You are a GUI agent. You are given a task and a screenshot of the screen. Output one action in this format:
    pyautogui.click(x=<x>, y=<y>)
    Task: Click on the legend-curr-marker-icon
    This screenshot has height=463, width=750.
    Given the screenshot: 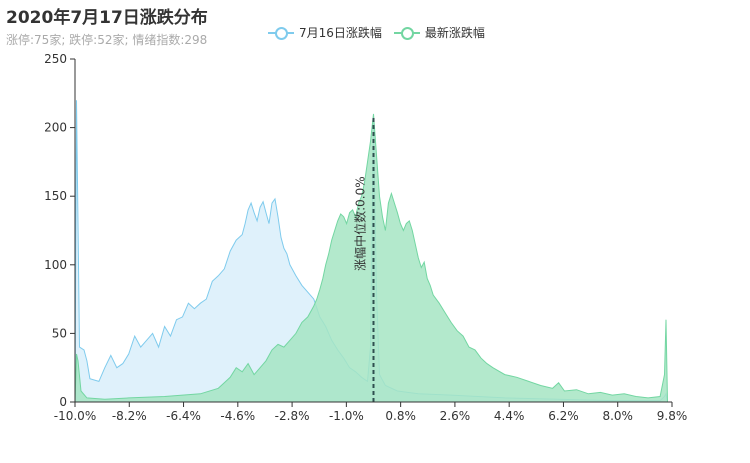 What is the action you would take?
    pyautogui.click(x=406, y=33)
    